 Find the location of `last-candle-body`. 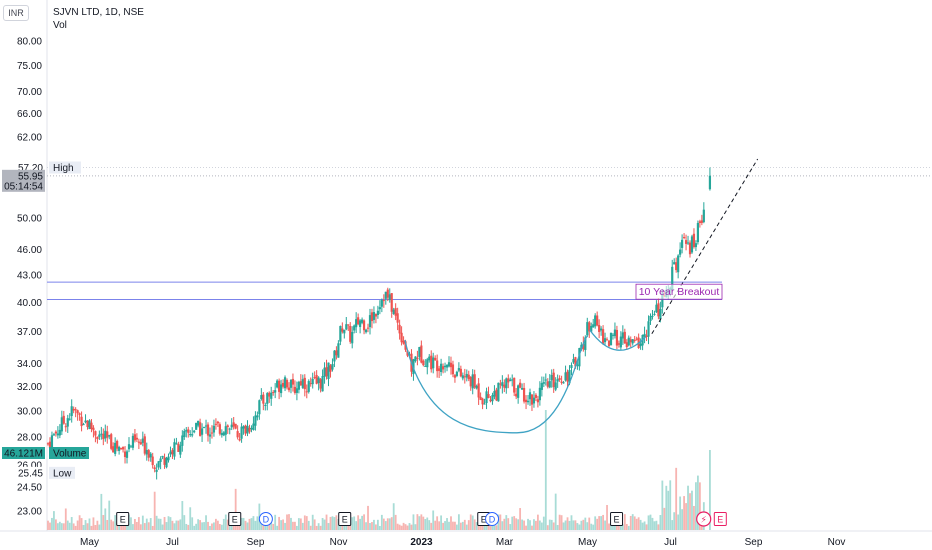

last-candle-body is located at coordinates (710, 182).